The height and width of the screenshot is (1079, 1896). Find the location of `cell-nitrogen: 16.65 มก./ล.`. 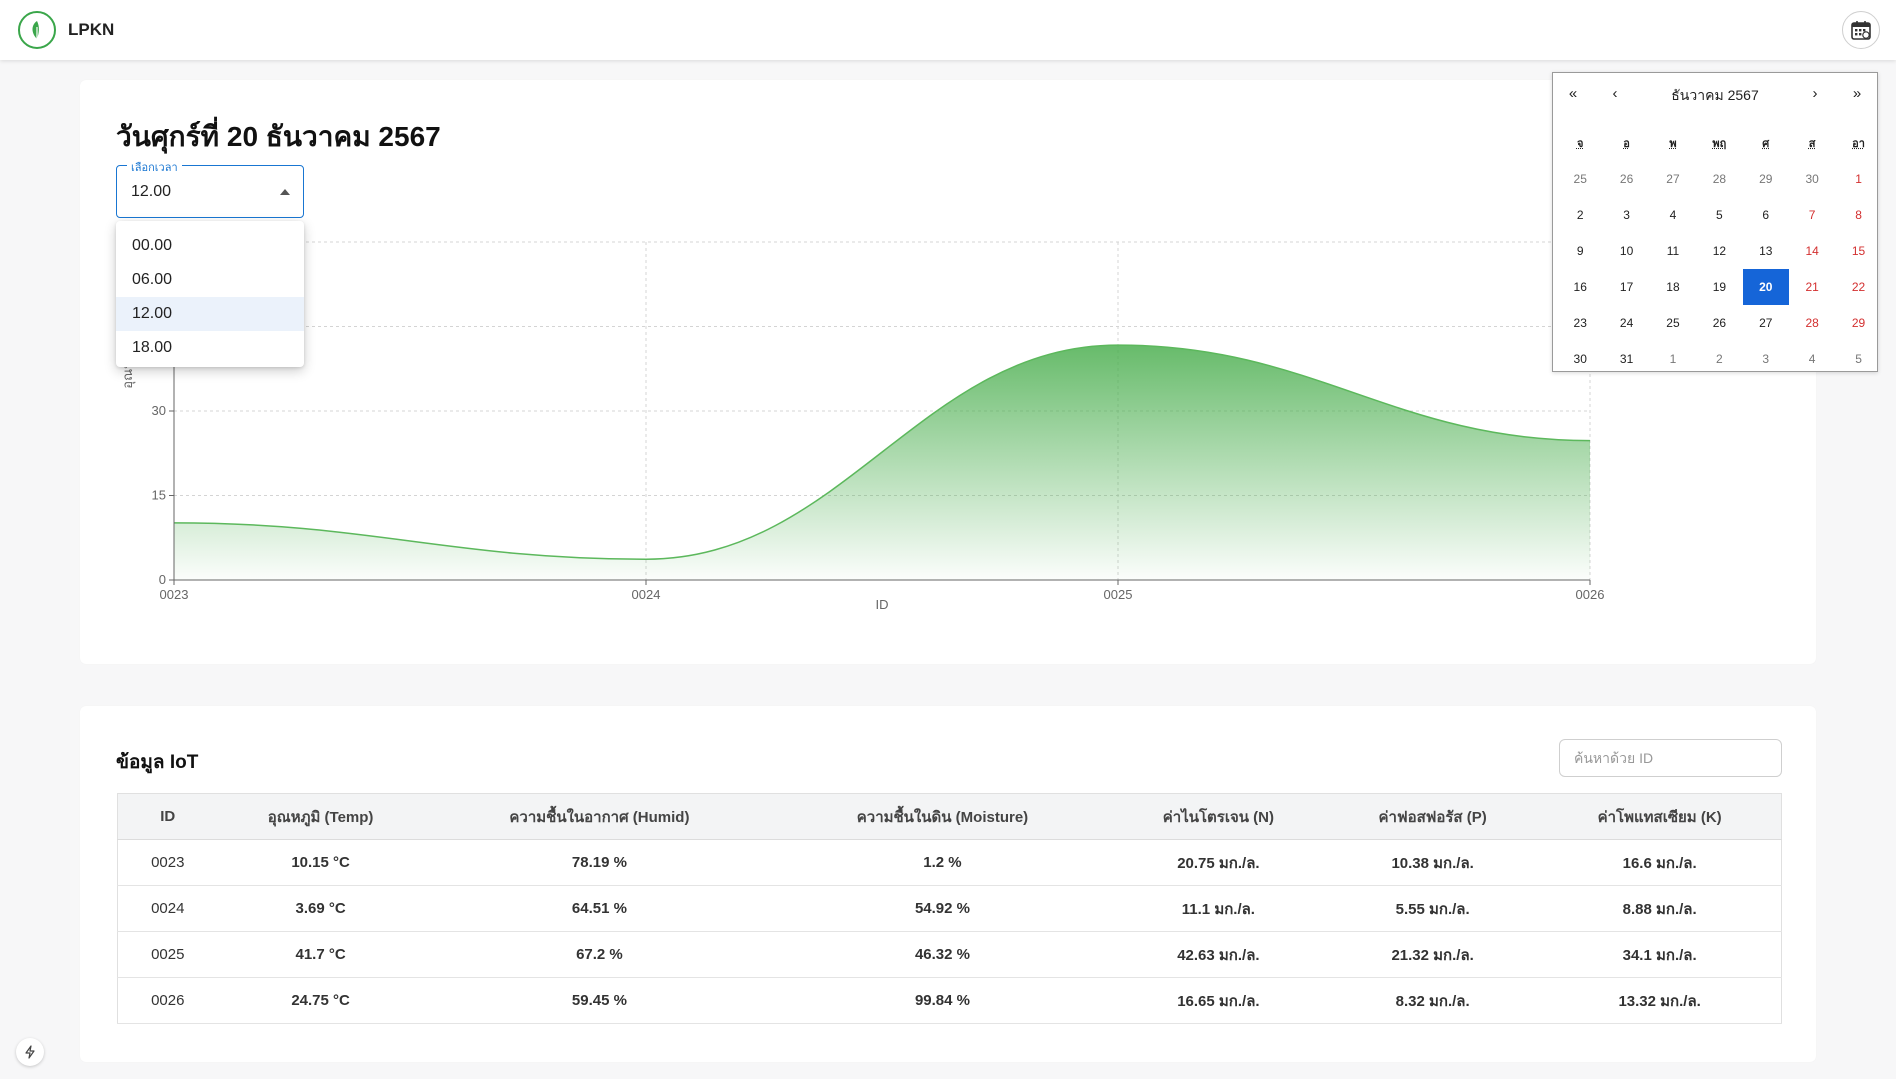

cell-nitrogen: 16.65 มก./ล. is located at coordinates (1218, 1001).